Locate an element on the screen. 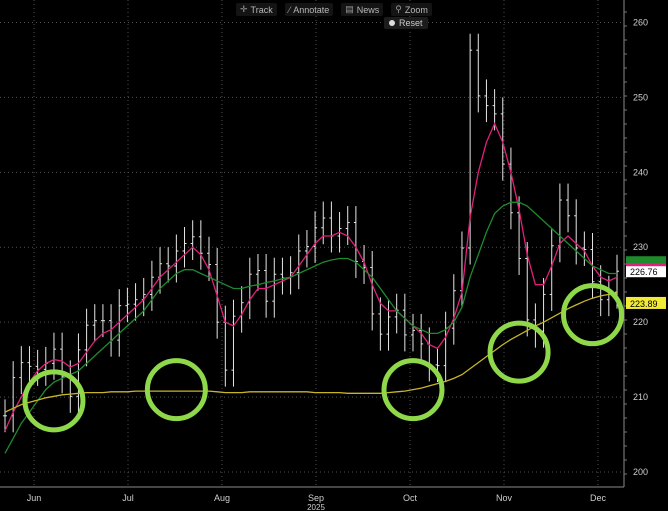 The width and height of the screenshot is (668, 511). mid-ma-tag is located at coordinates (646, 260).